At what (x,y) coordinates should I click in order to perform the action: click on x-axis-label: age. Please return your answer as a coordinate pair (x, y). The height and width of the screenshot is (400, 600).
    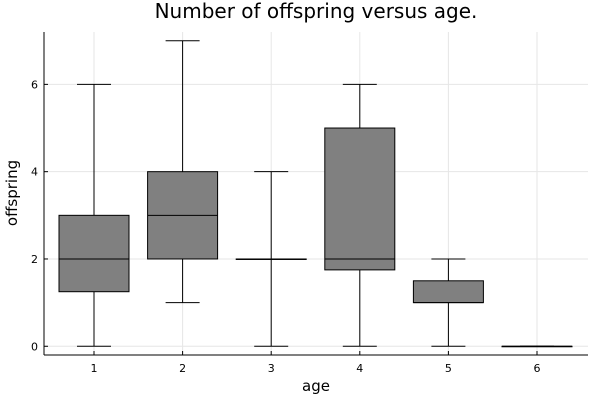
    Looking at the image, I should click on (316, 386).